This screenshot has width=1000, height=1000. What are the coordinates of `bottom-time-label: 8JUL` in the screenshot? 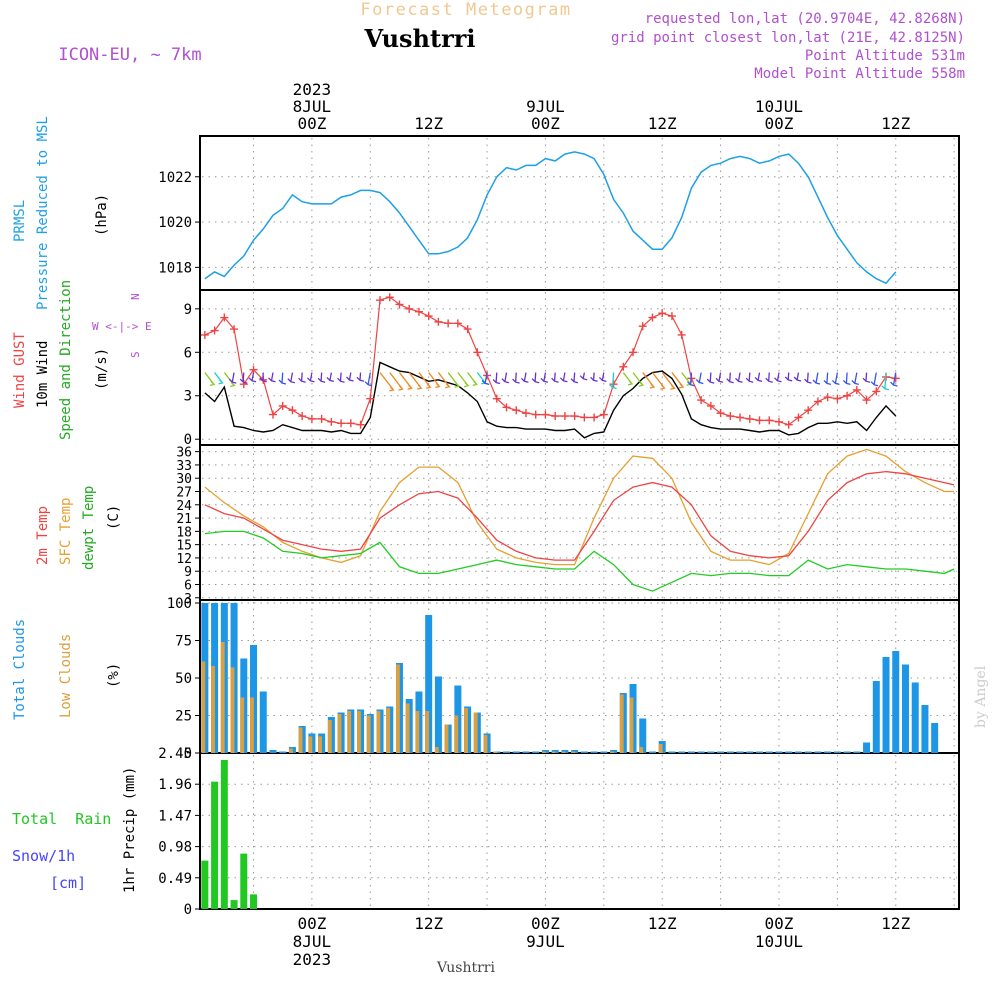 It's located at (312, 941).